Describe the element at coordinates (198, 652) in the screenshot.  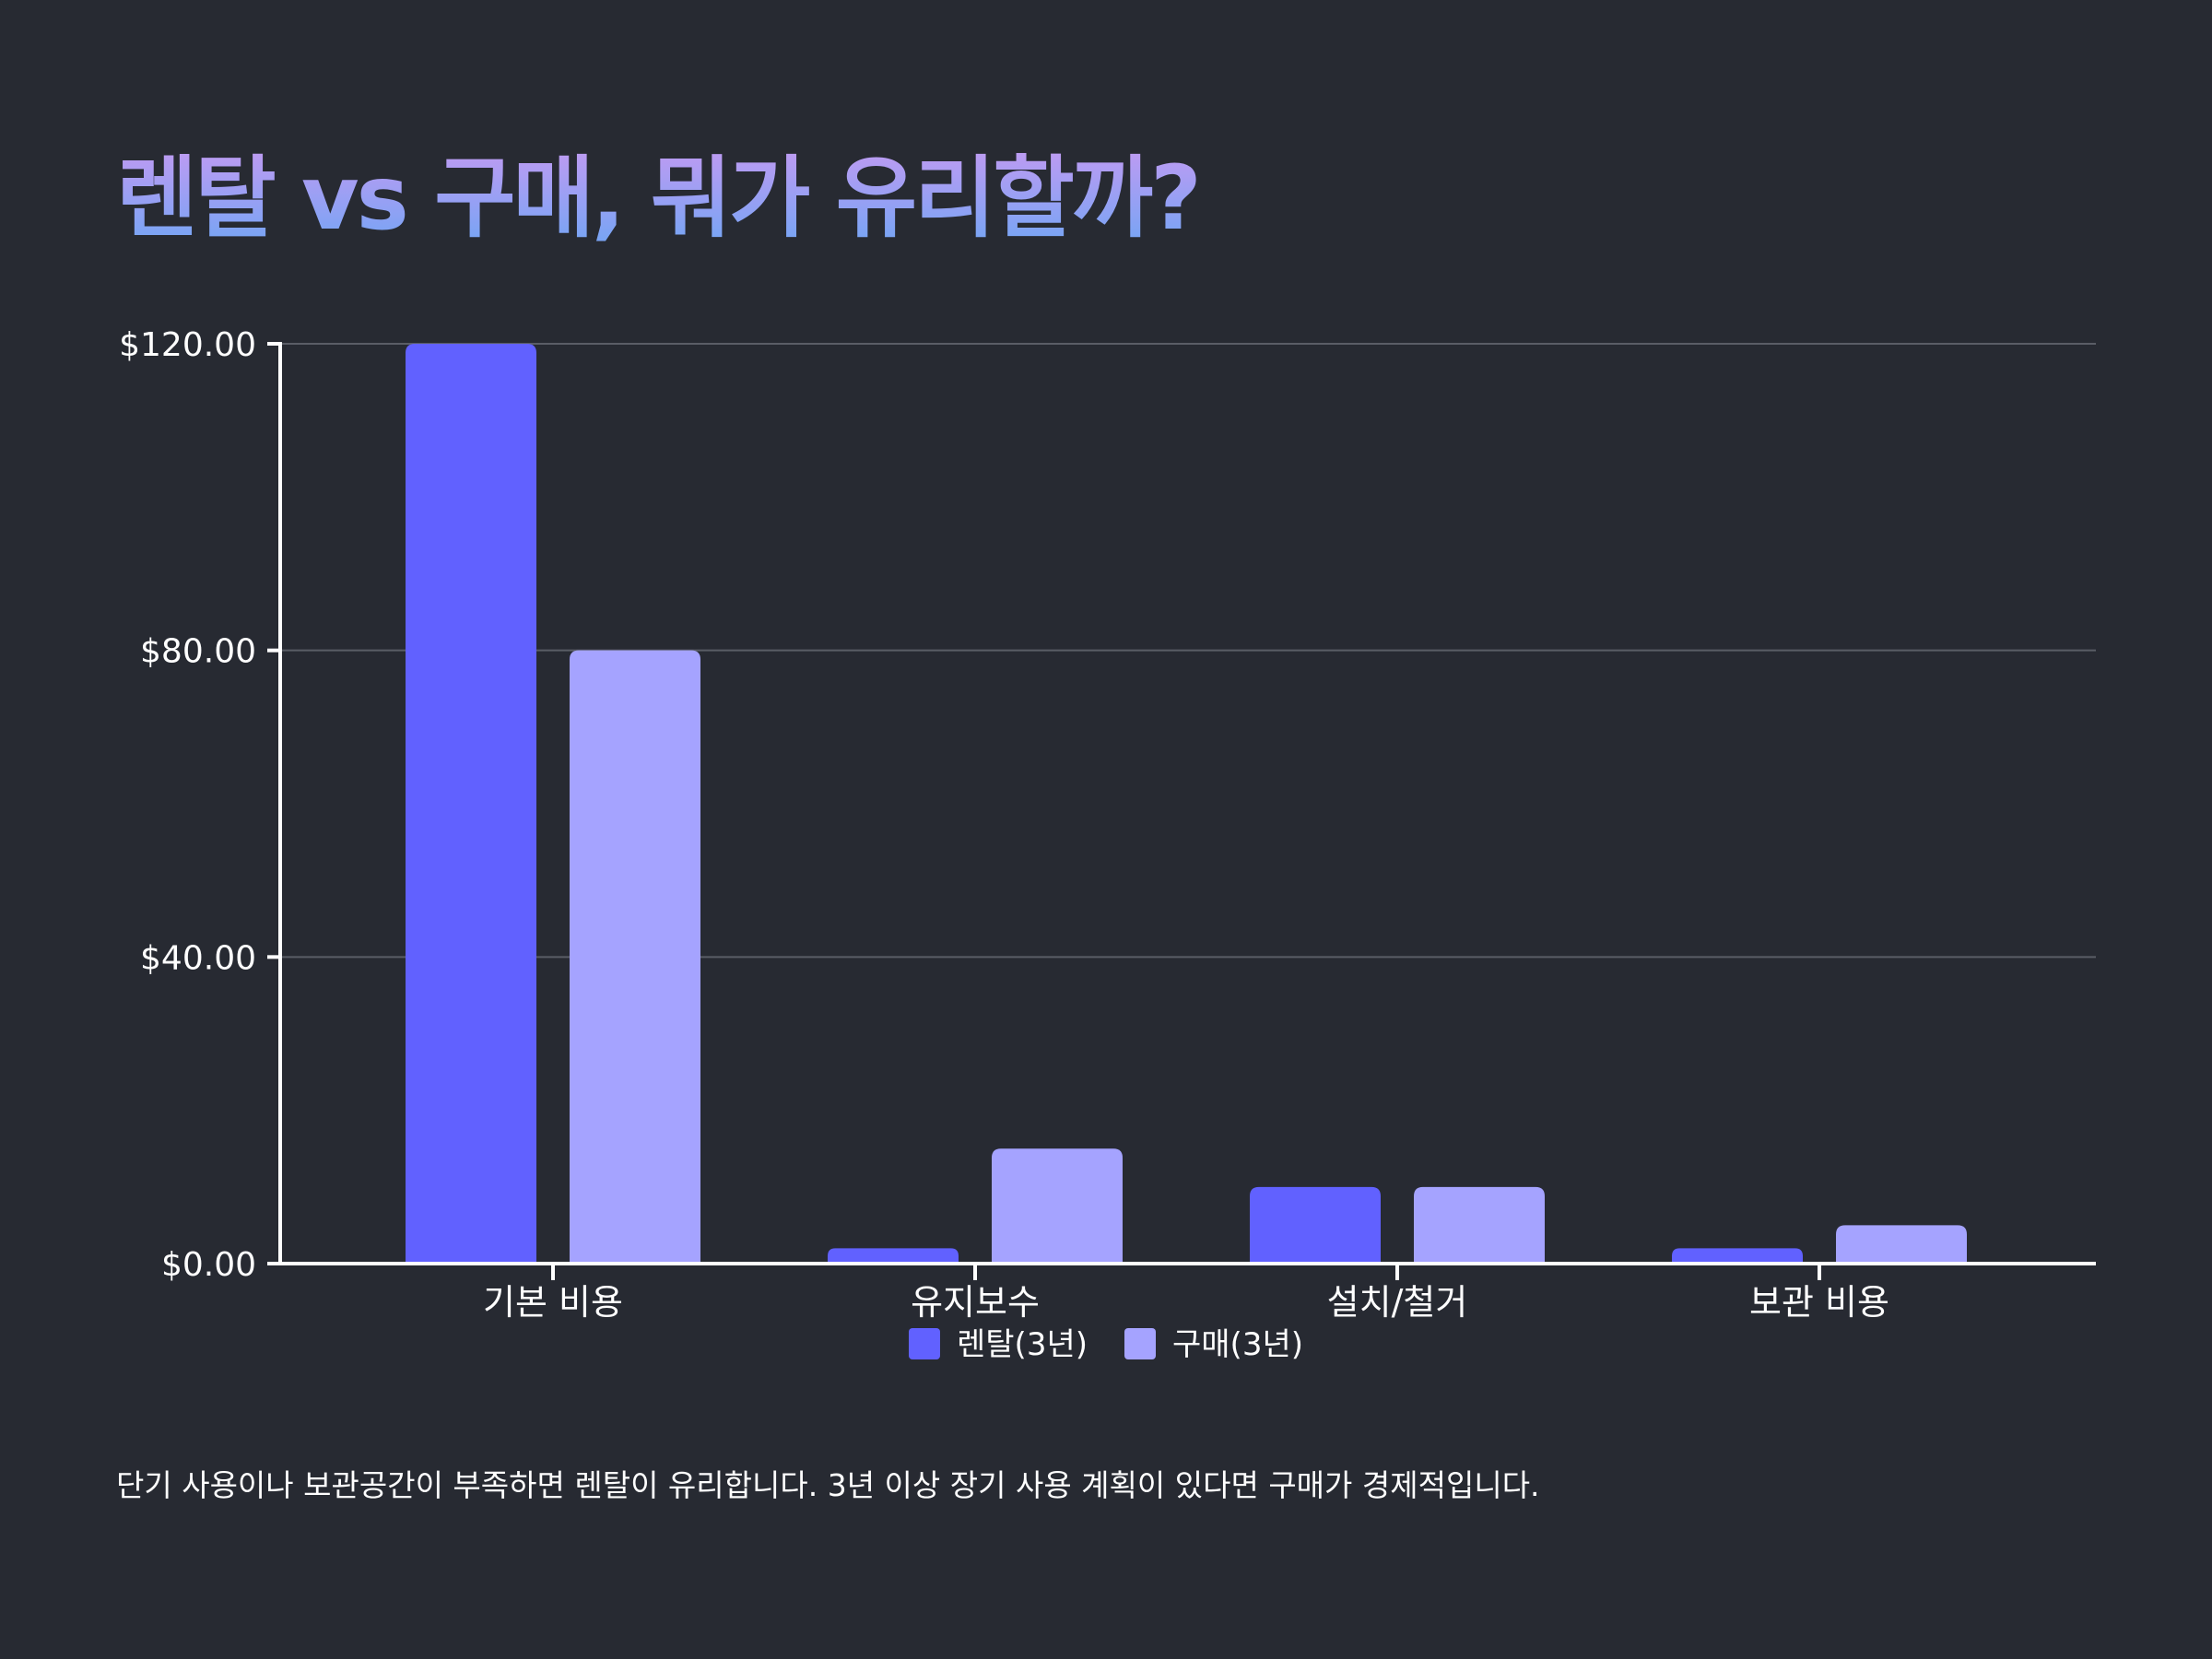
I see `y-tick-label: $80.00` at that location.